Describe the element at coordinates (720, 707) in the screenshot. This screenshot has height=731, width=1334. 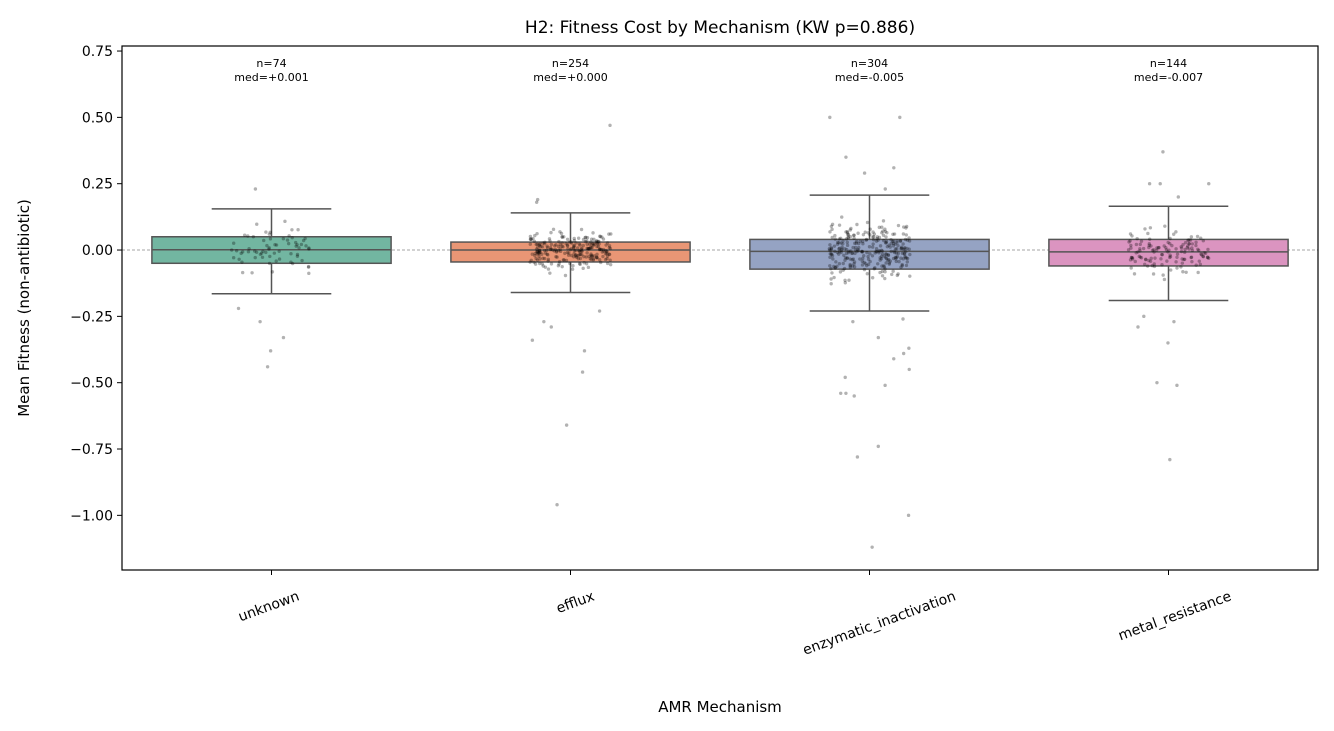
I see `x-axis-label: AMR Mechanism` at that location.